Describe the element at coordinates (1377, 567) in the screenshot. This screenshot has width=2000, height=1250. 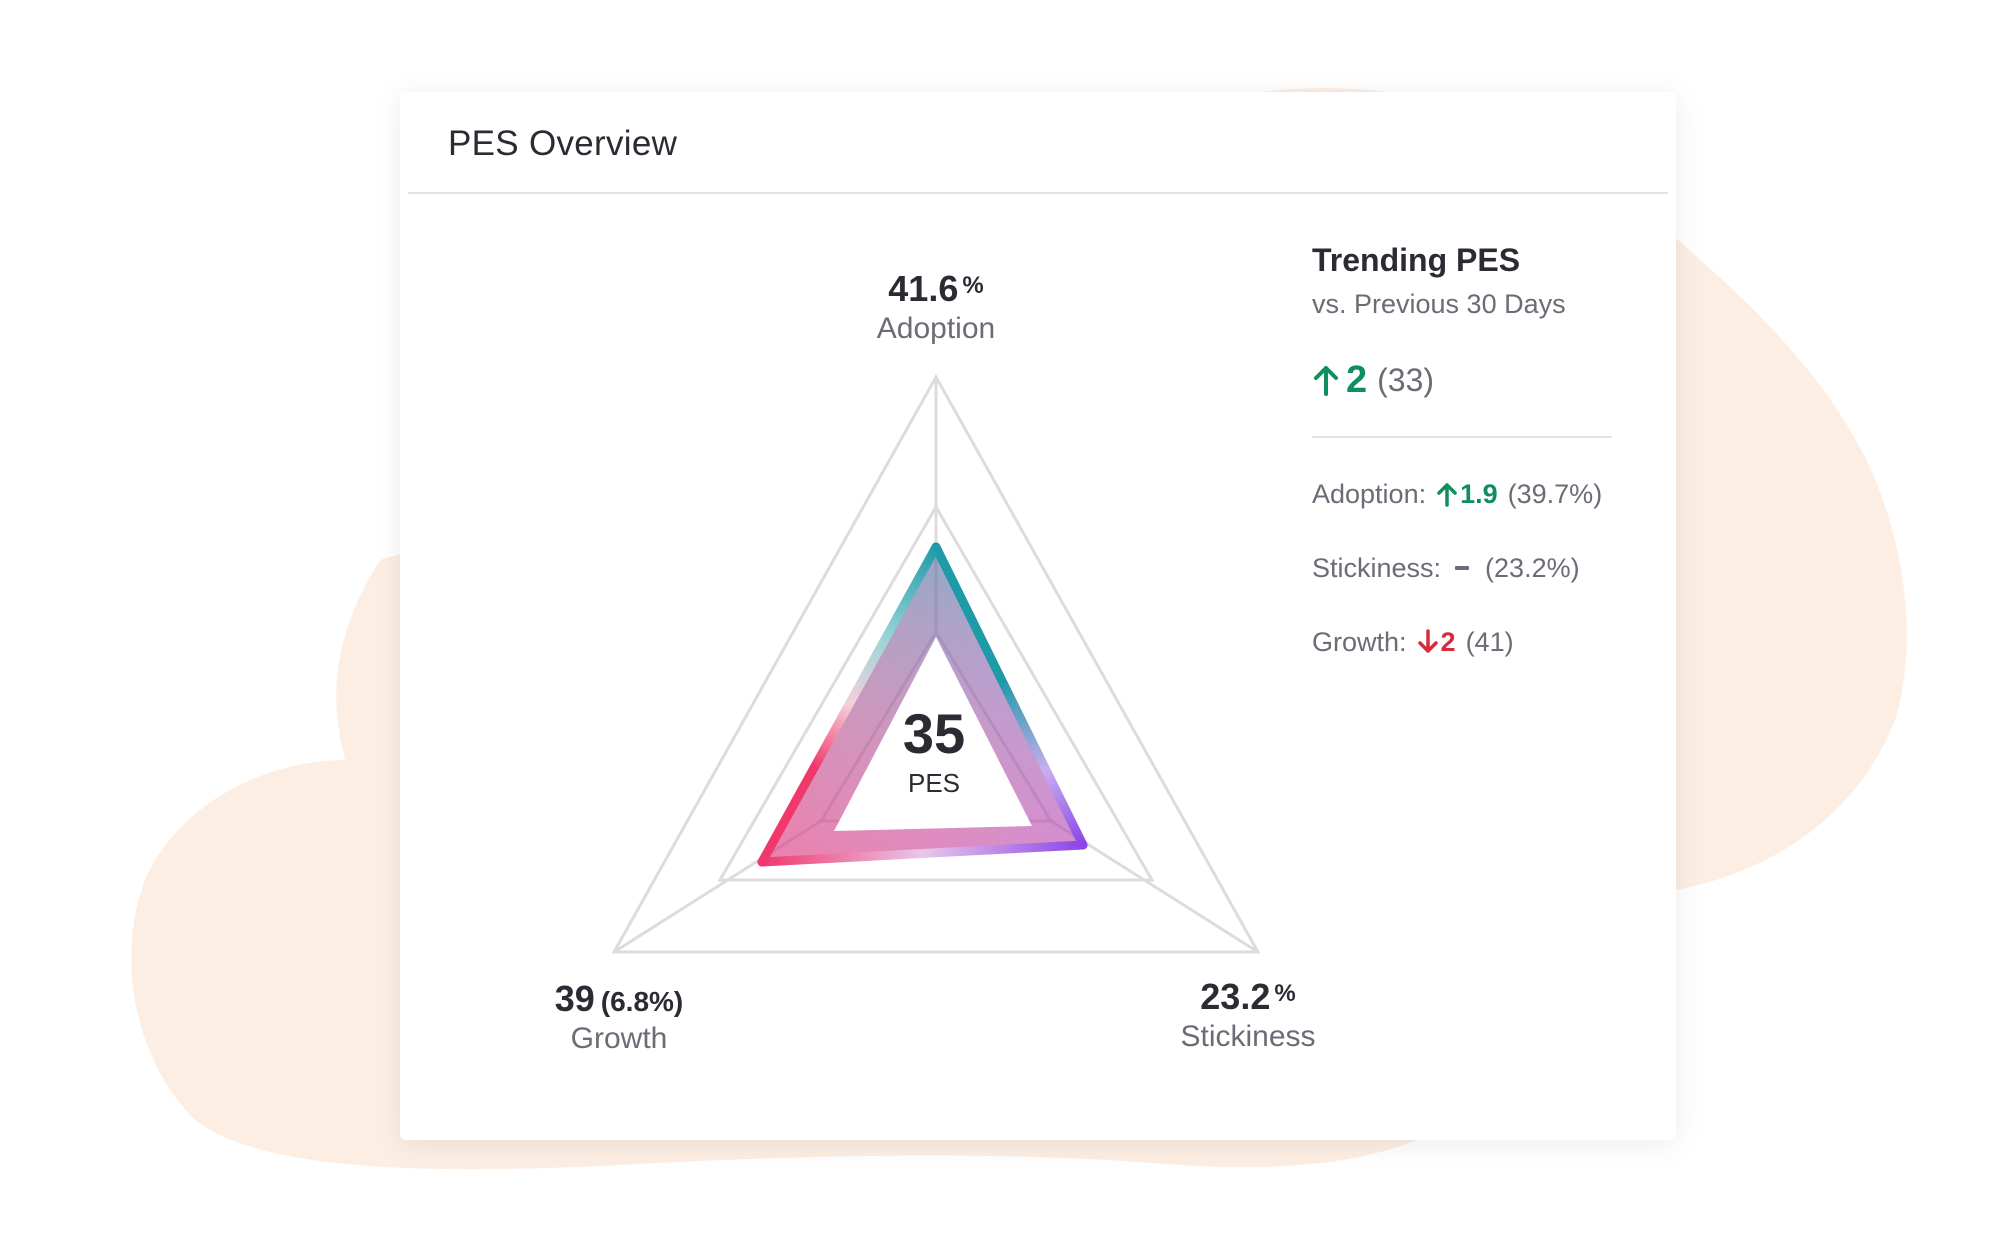
I see `metric-label: Stickiness:` at that location.